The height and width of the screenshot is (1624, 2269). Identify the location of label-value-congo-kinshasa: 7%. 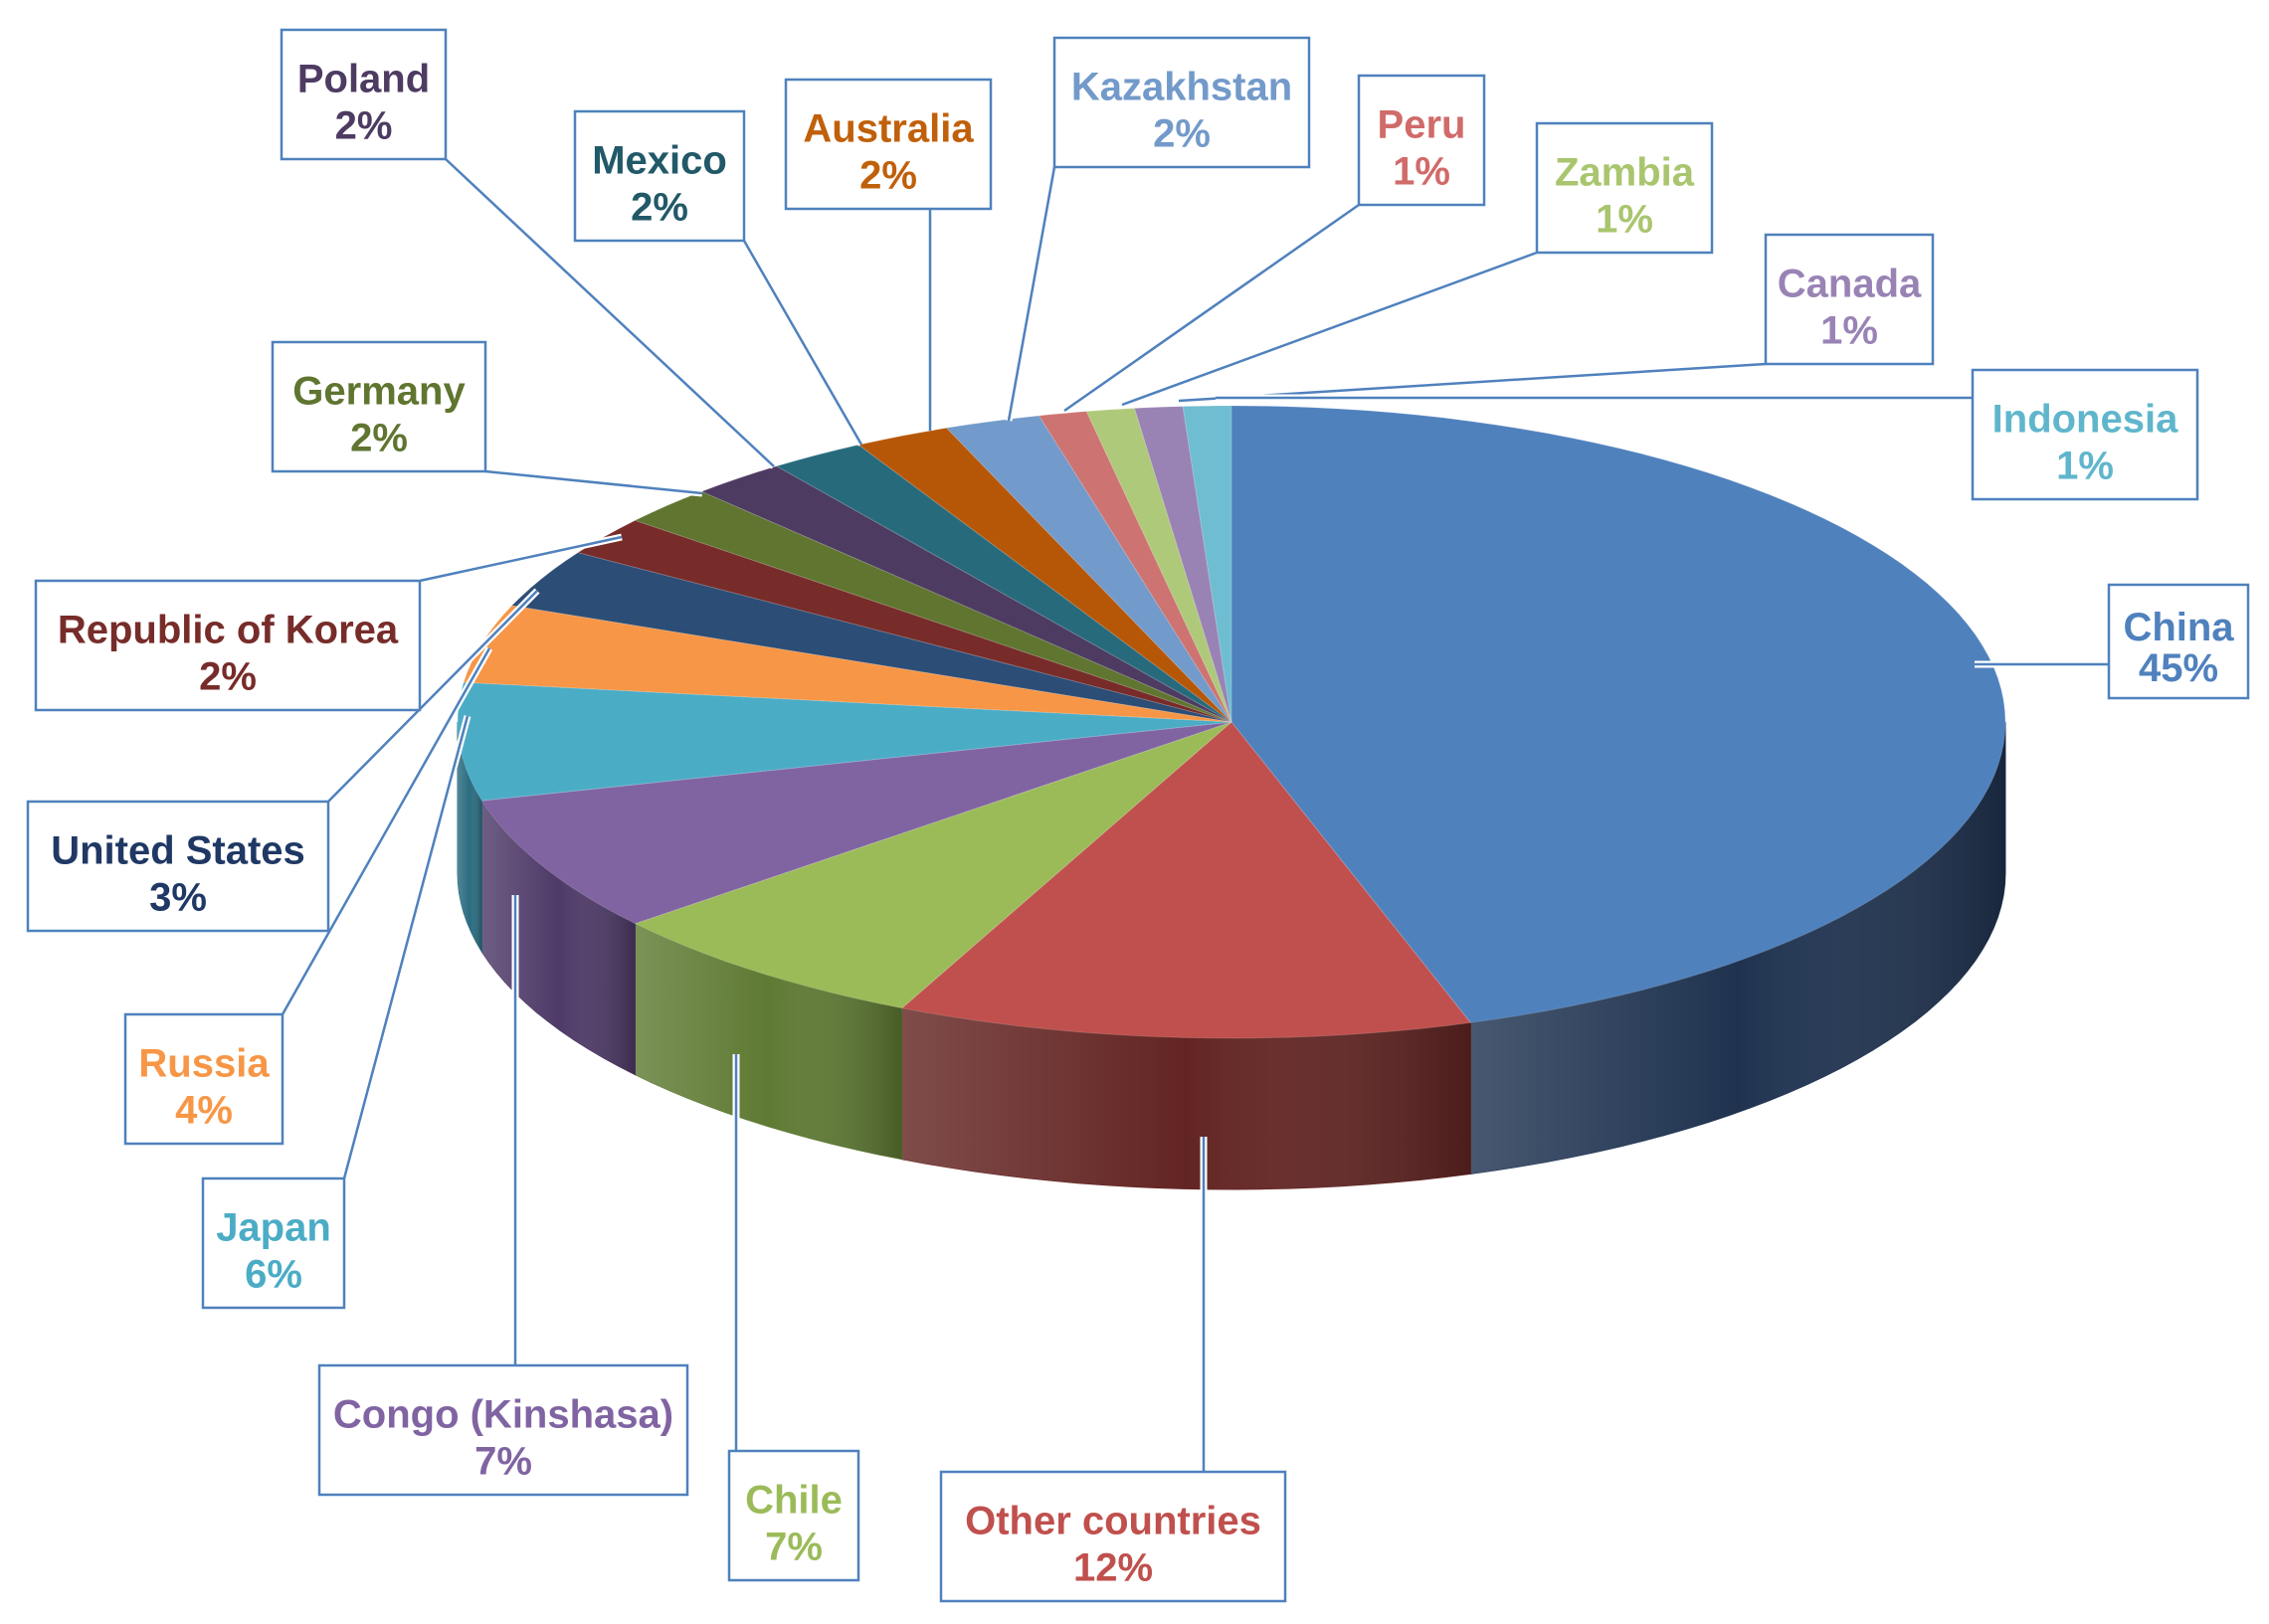
(503, 1461).